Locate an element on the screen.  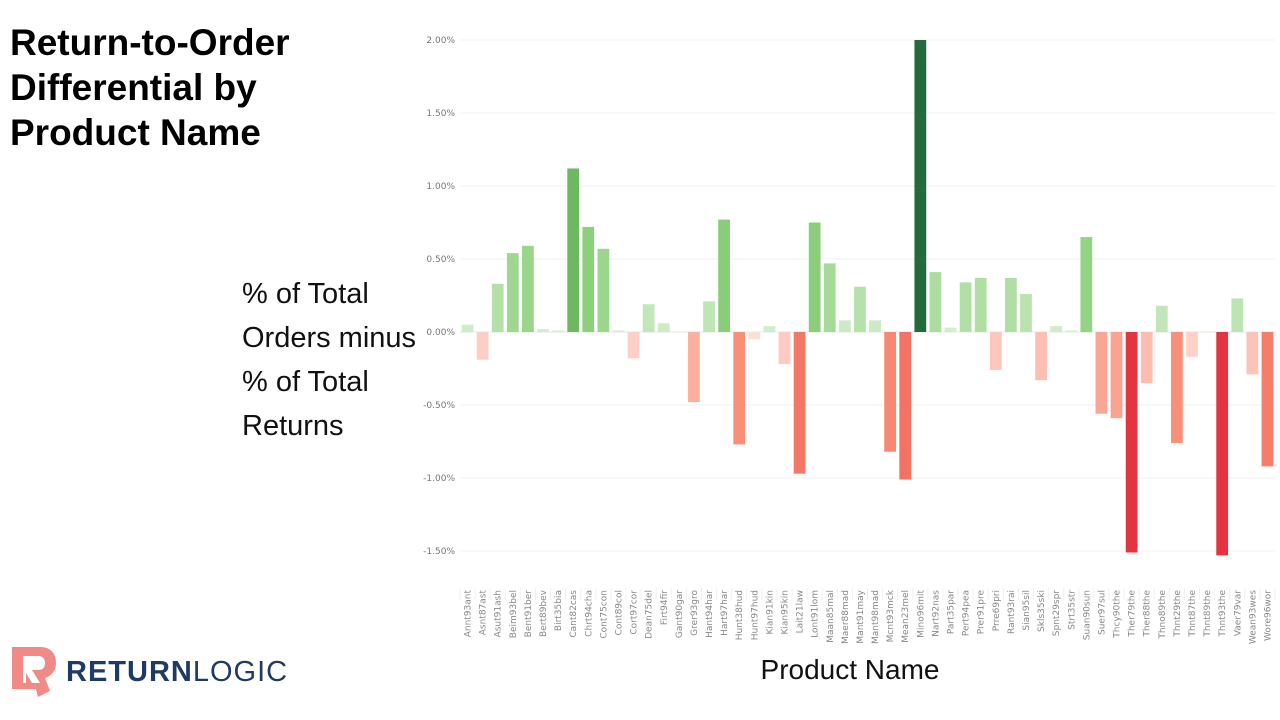
x-tick-label: Lont91lom is located at coordinates (816, 614).